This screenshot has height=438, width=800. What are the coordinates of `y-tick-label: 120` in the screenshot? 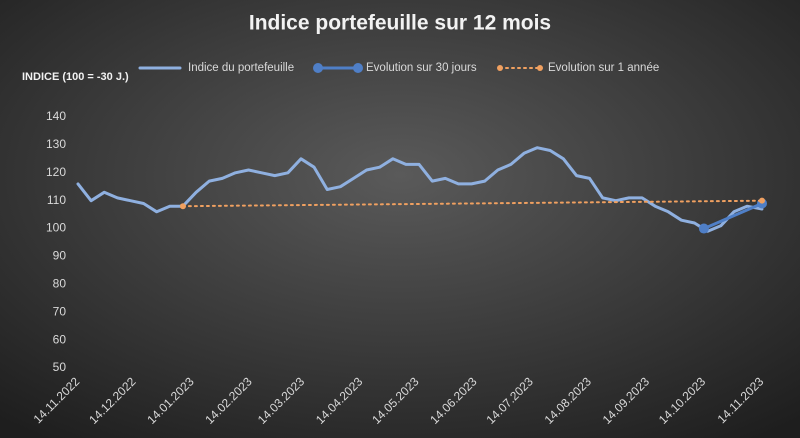 It's located at (56, 172).